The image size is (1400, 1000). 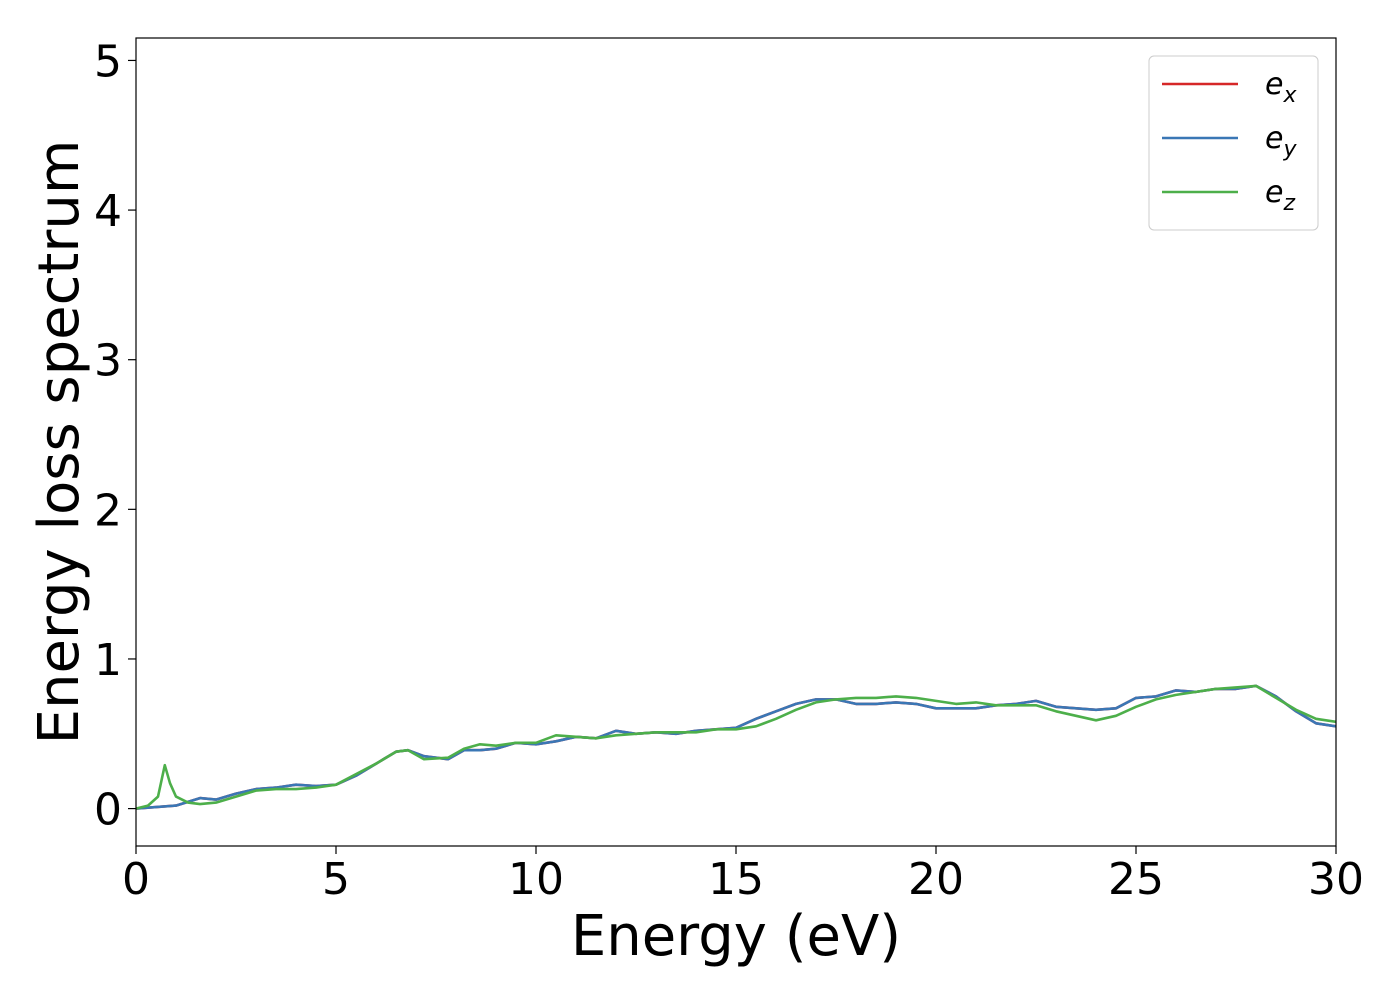 What do you see at coordinates (736, 879) in the screenshot?
I see `x-tick-label: 15` at bounding box center [736, 879].